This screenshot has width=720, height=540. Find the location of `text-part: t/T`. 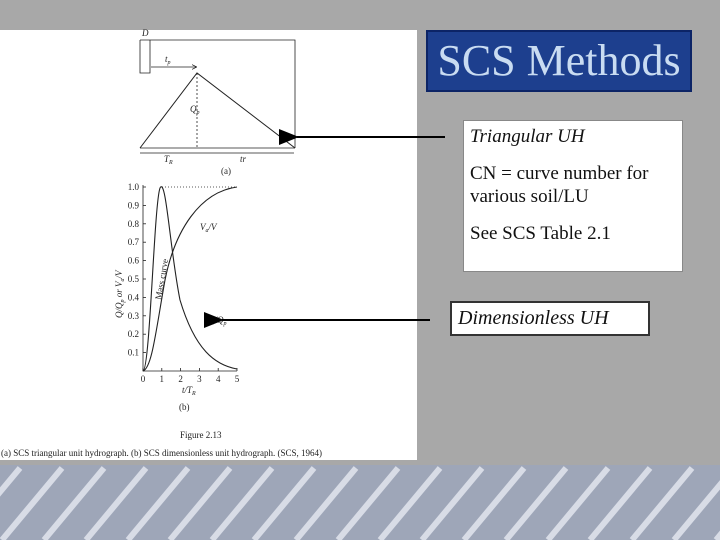

text-part: t/T is located at coordinates (187, 390).